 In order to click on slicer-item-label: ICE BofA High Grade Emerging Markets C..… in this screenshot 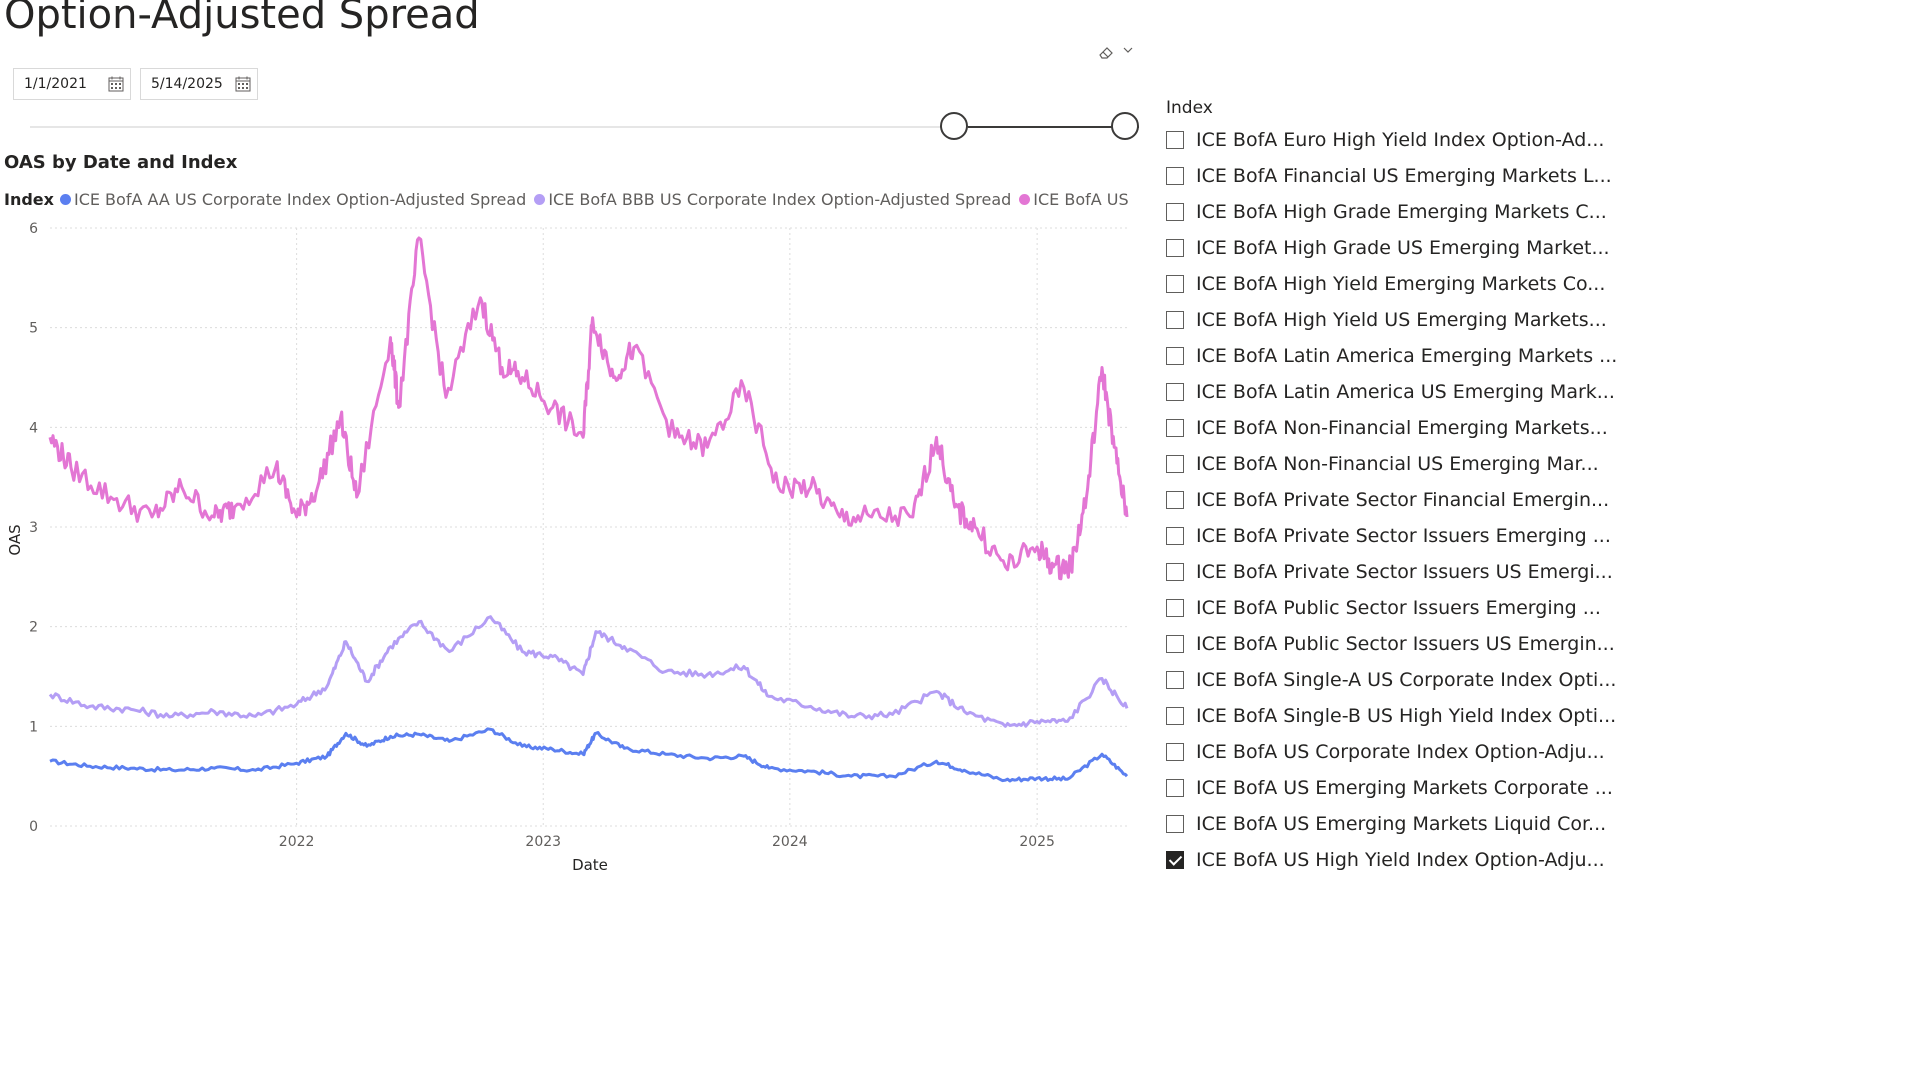, I will do `click(1401, 212)`.